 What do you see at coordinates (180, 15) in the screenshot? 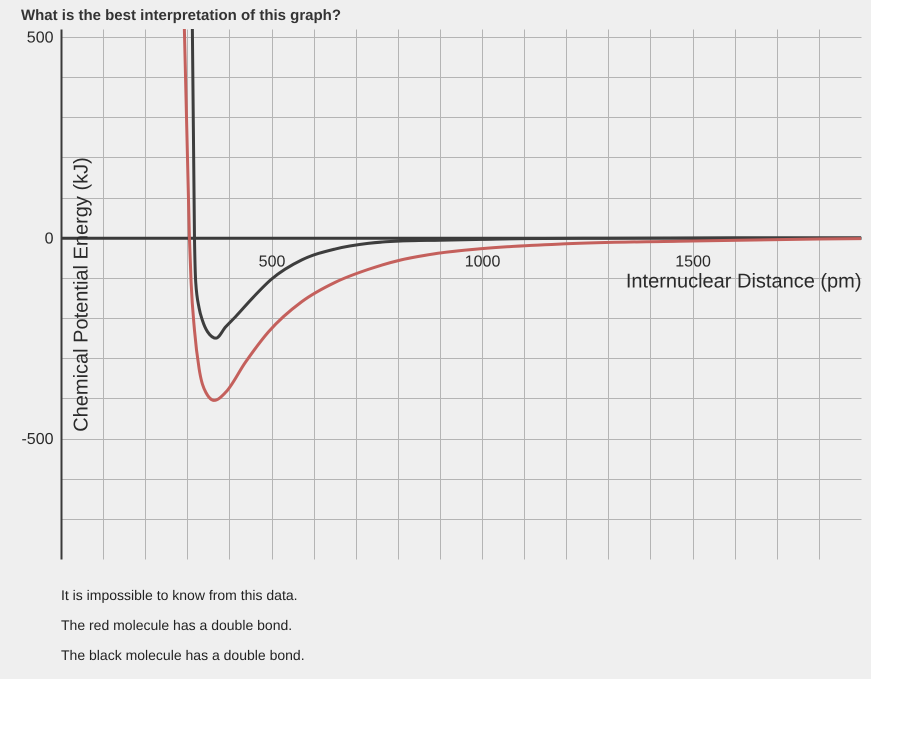
I see `chart-title: What is the best interpretation of this graph?` at bounding box center [180, 15].